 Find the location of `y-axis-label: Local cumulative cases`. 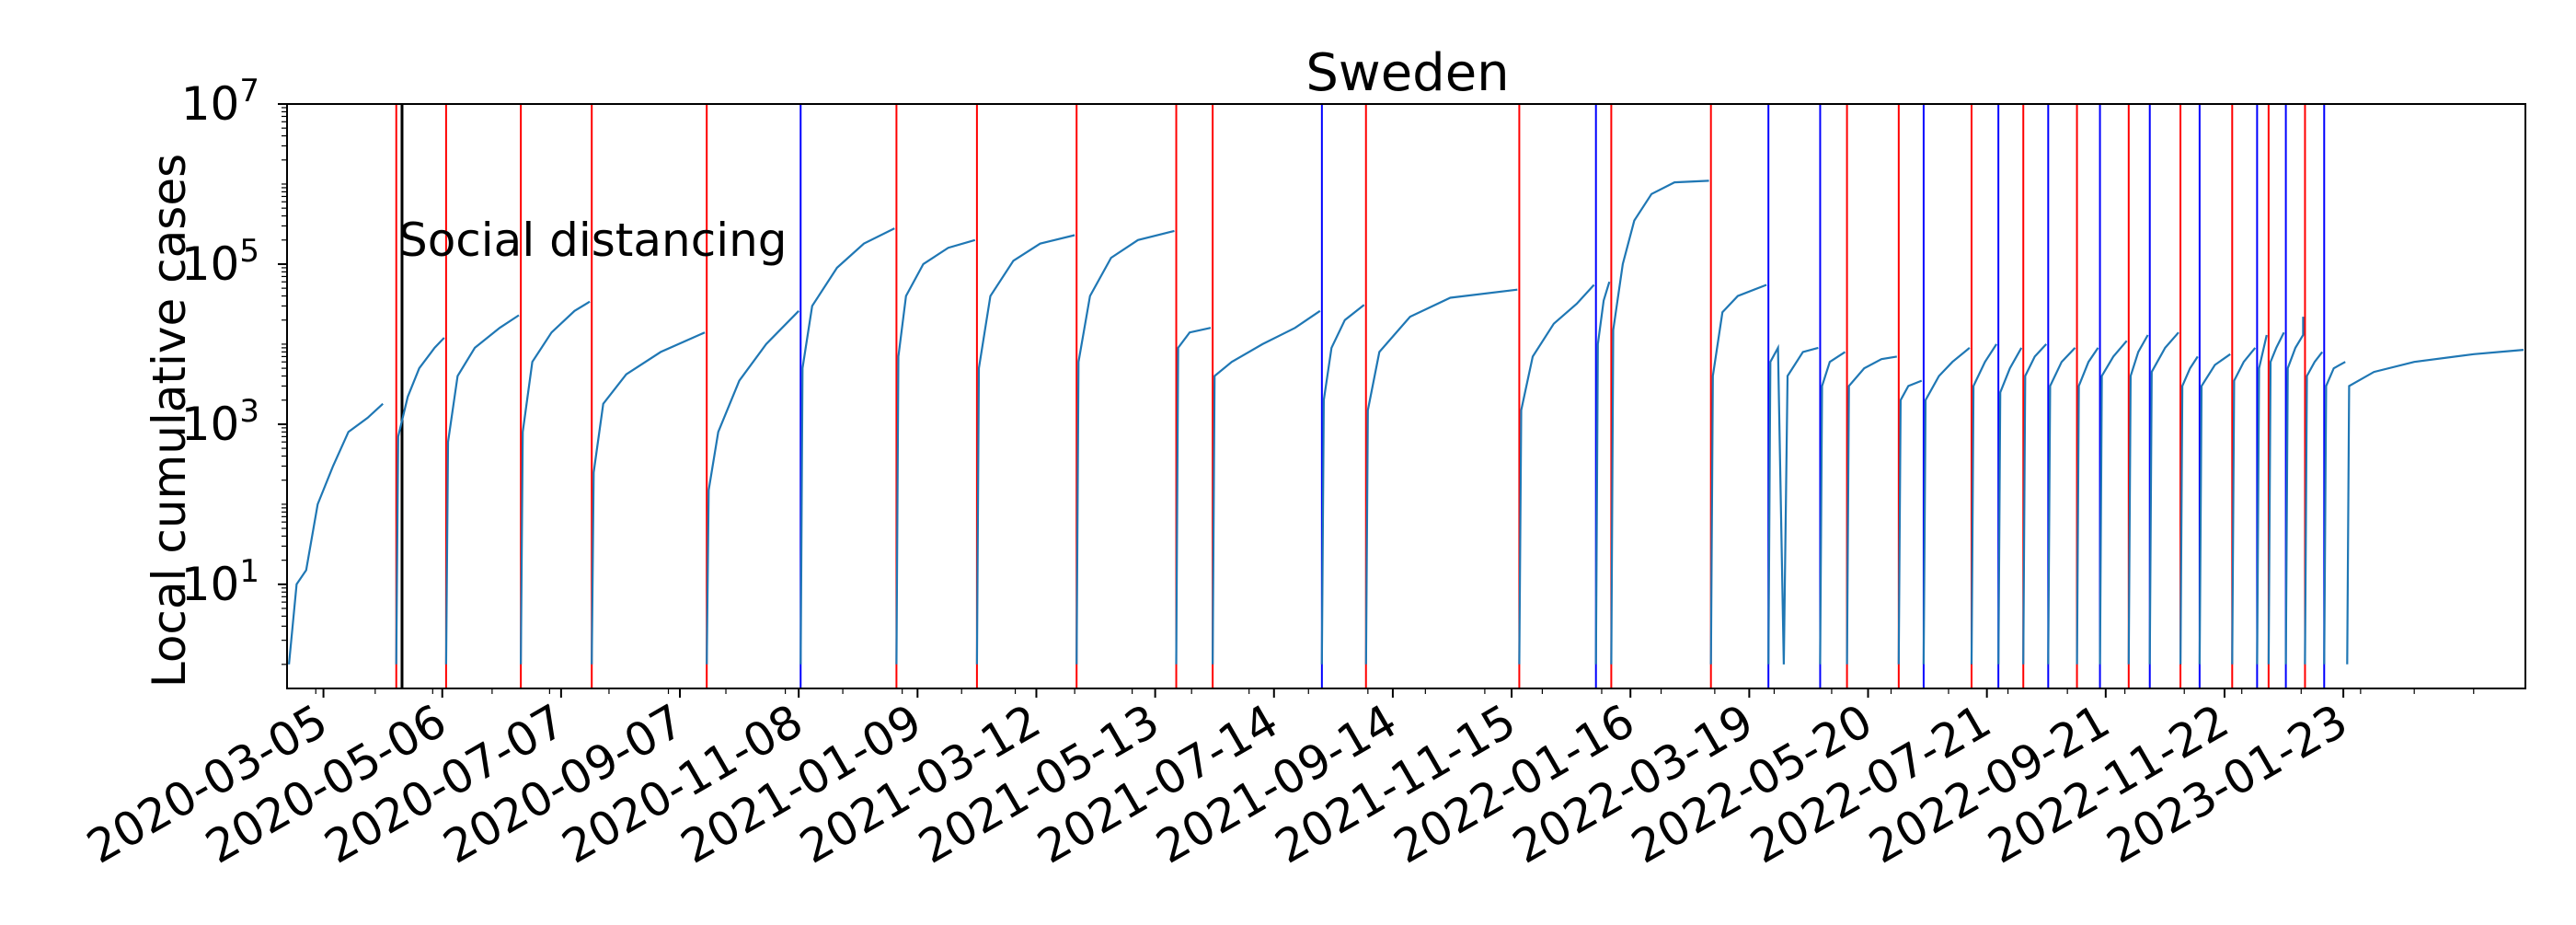

y-axis-label: Local cumulative cases is located at coordinates (169, 421).